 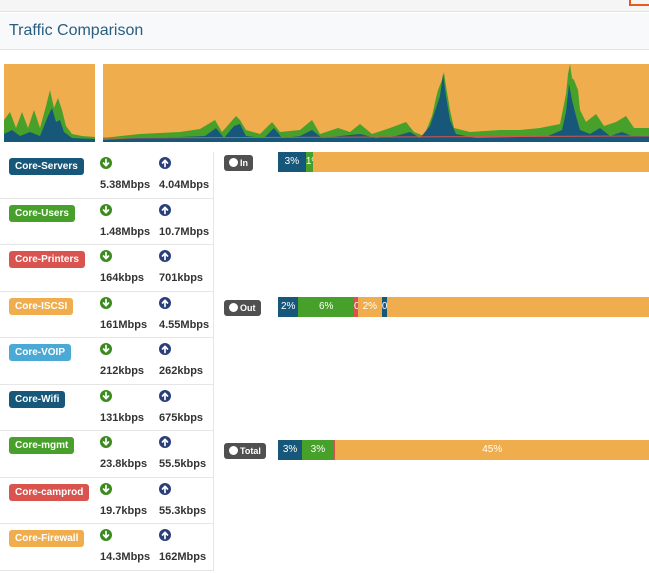 I want to click on host-row: Core-mgmt 23.8kbps 55.5kbps, so click(x=107, y=454).